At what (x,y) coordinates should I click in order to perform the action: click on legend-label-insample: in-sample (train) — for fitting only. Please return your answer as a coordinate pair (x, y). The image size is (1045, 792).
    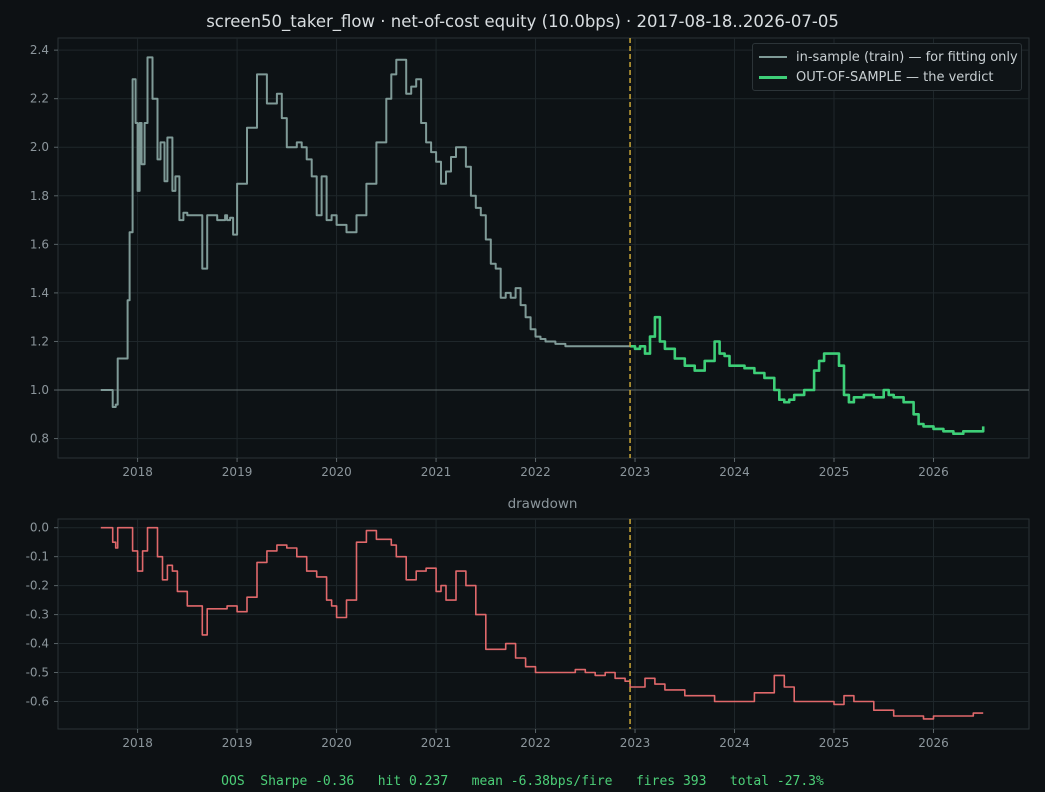
    Looking at the image, I should click on (907, 57).